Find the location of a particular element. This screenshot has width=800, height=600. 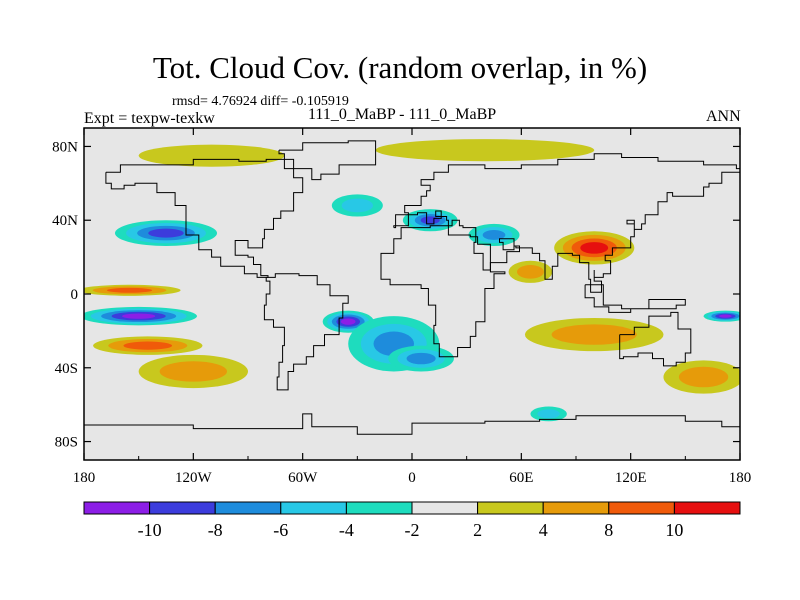

colorbar-label-5: 2 is located at coordinates (477, 530).